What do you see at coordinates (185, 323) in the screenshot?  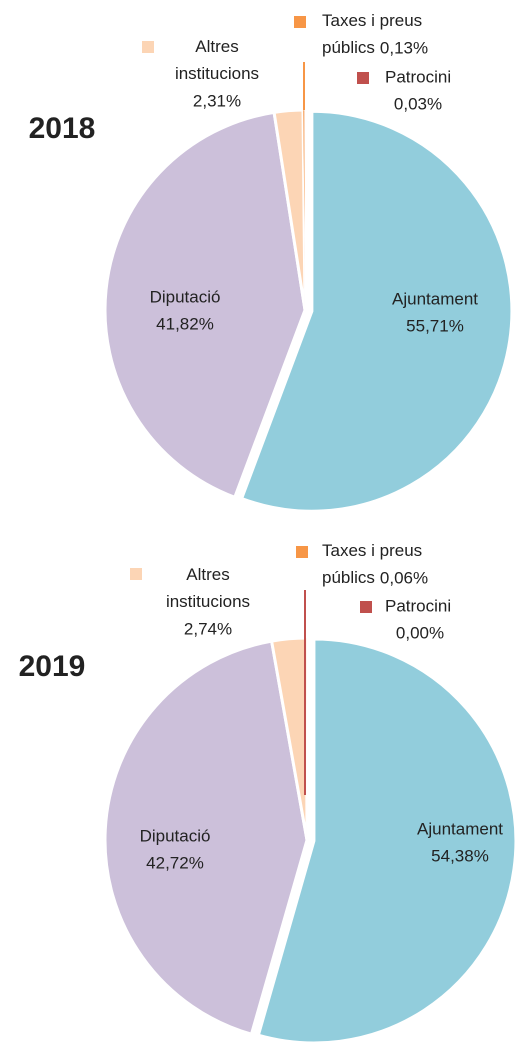 I see `value-label: 41,82%` at bounding box center [185, 323].